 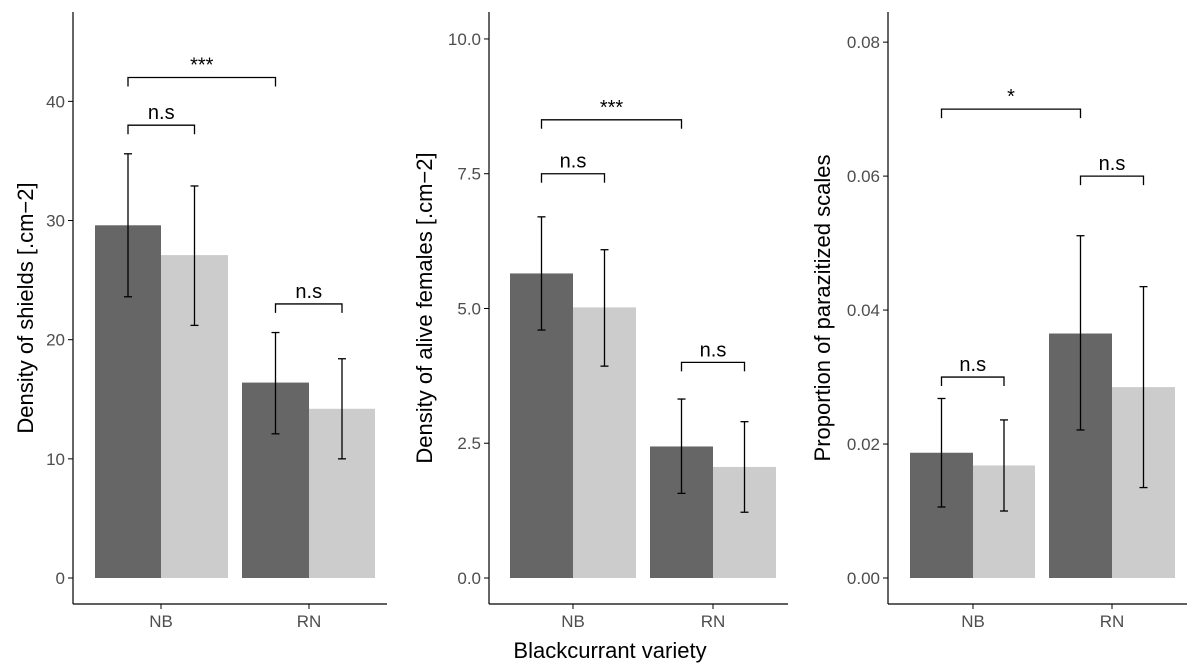 What do you see at coordinates (1011, 97) in the screenshot?
I see `significance-label: *` at bounding box center [1011, 97].